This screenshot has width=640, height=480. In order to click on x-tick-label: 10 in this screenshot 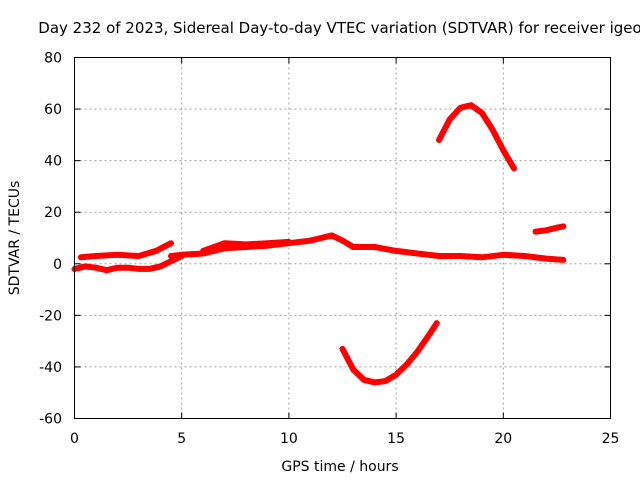, I will do `click(289, 439)`.